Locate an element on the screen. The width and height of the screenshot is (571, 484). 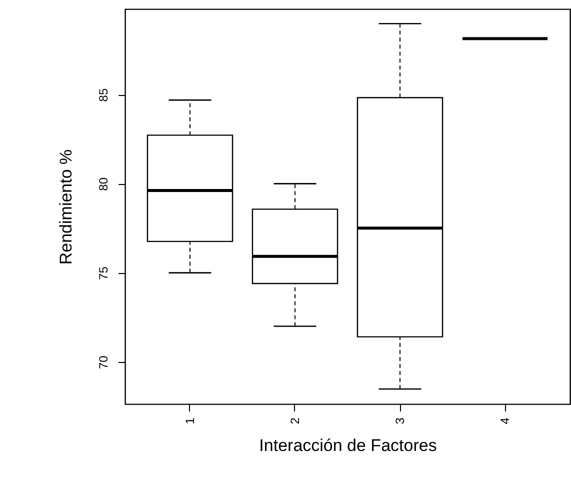
x-tick-label: 4 is located at coordinates (505, 420).